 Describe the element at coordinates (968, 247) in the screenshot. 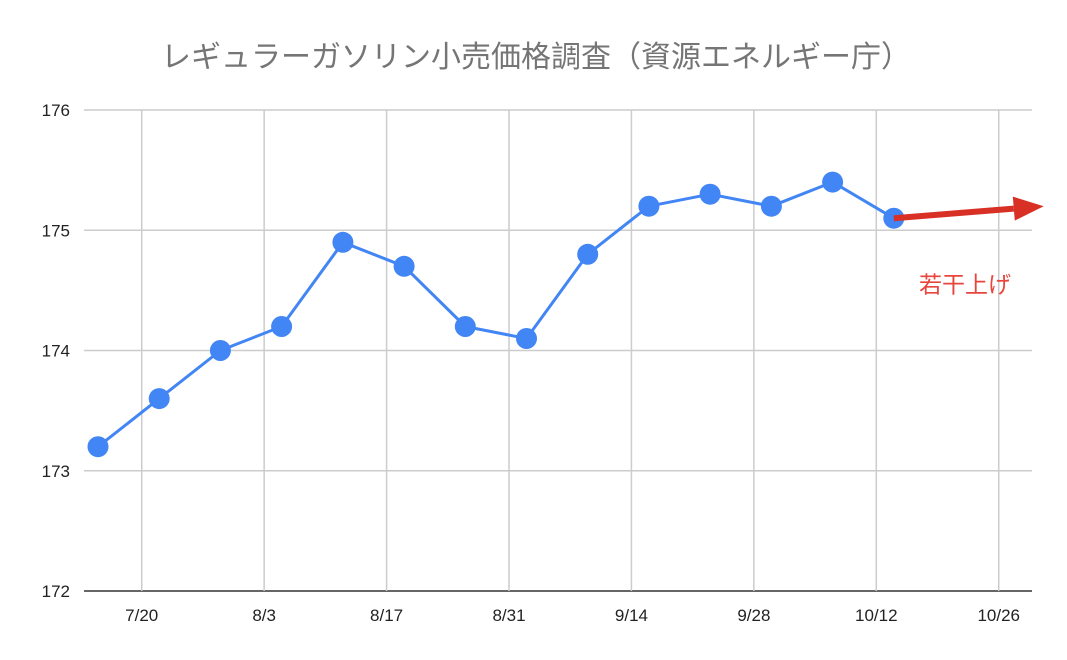

I see `annotation-layer: 若干上げ` at that location.